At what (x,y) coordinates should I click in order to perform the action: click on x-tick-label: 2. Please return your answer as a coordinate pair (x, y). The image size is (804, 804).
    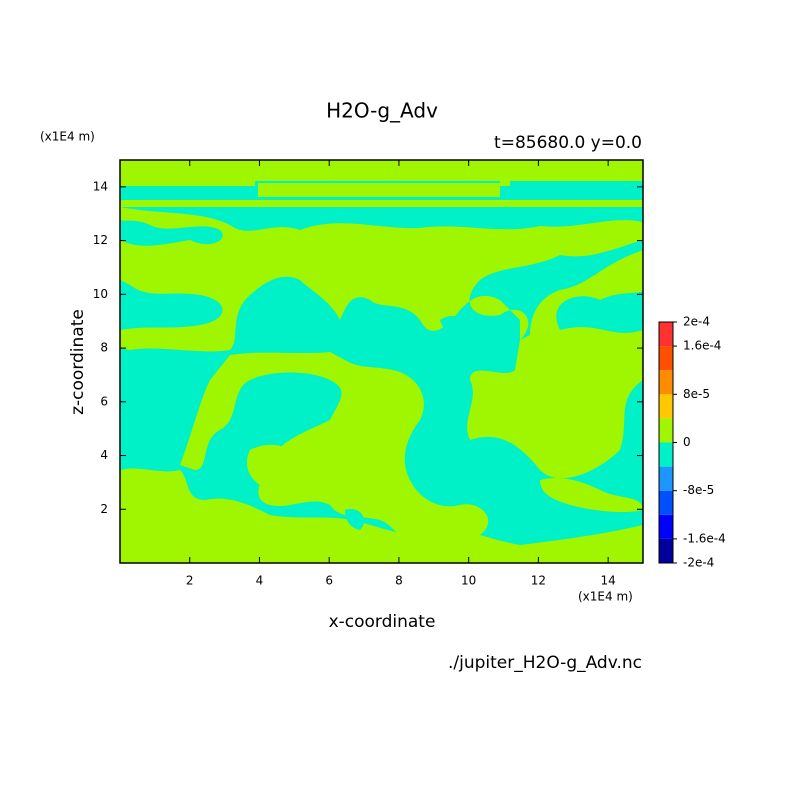
    Looking at the image, I should click on (190, 581).